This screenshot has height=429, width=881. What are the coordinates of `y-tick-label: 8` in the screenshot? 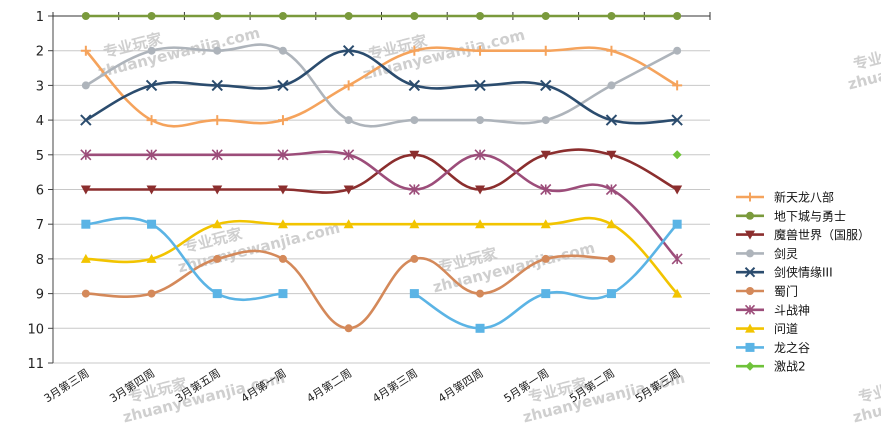 It's located at (40, 260).